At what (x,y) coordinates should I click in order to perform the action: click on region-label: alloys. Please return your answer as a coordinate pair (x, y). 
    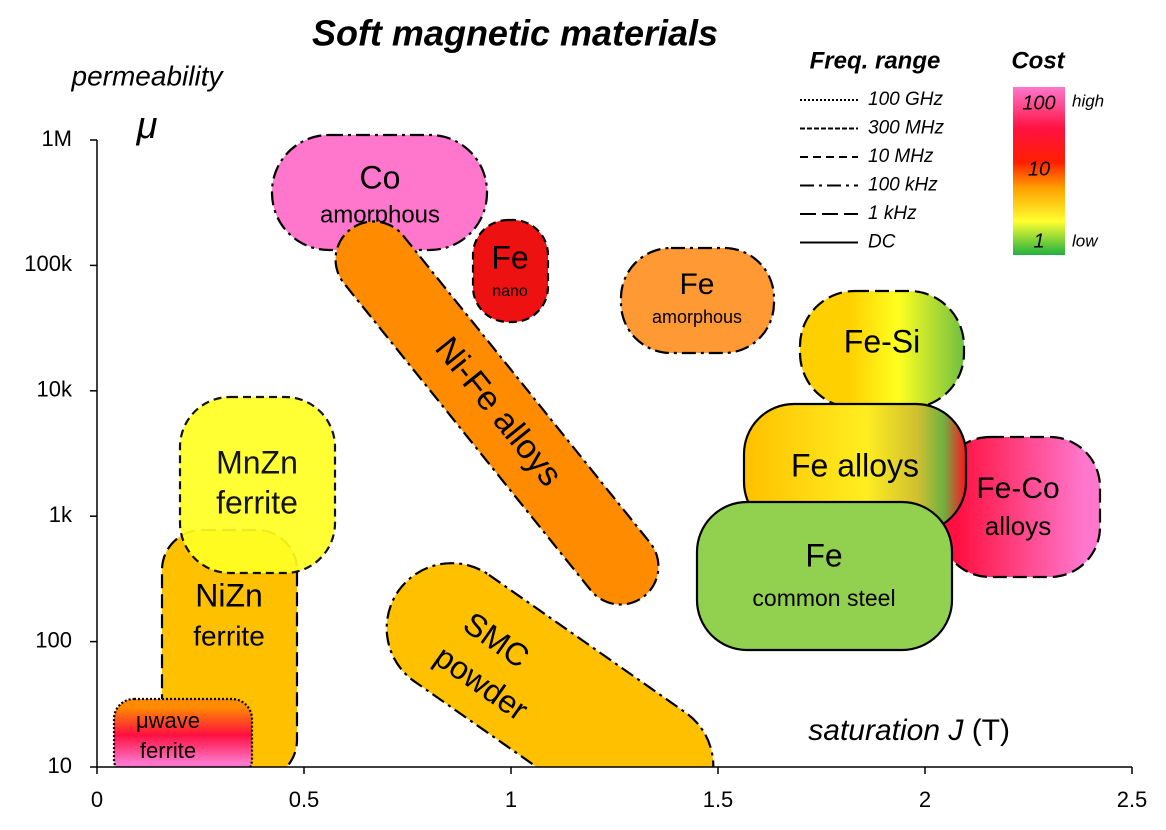
    Looking at the image, I should click on (1018, 526).